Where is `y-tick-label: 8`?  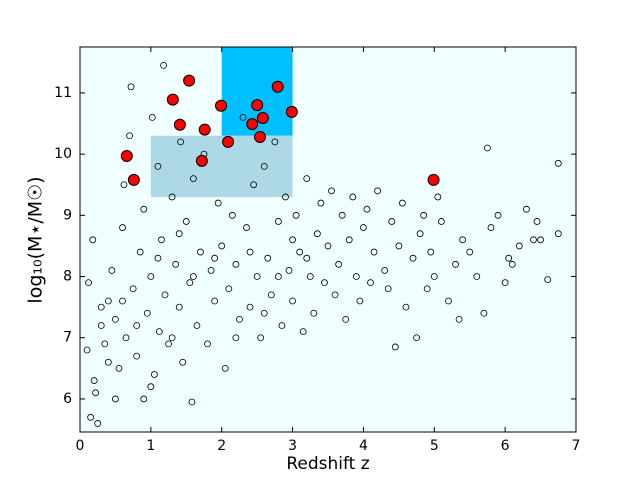 y-tick-label: 8 is located at coordinates (67, 277).